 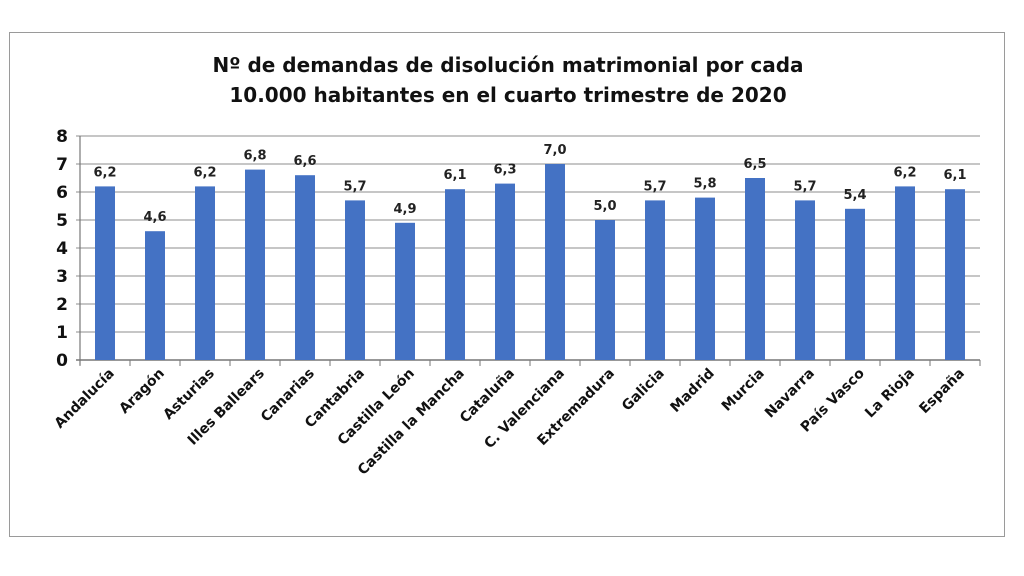 What do you see at coordinates (154, 217) in the screenshot?
I see `data-label: 4,6` at bounding box center [154, 217].